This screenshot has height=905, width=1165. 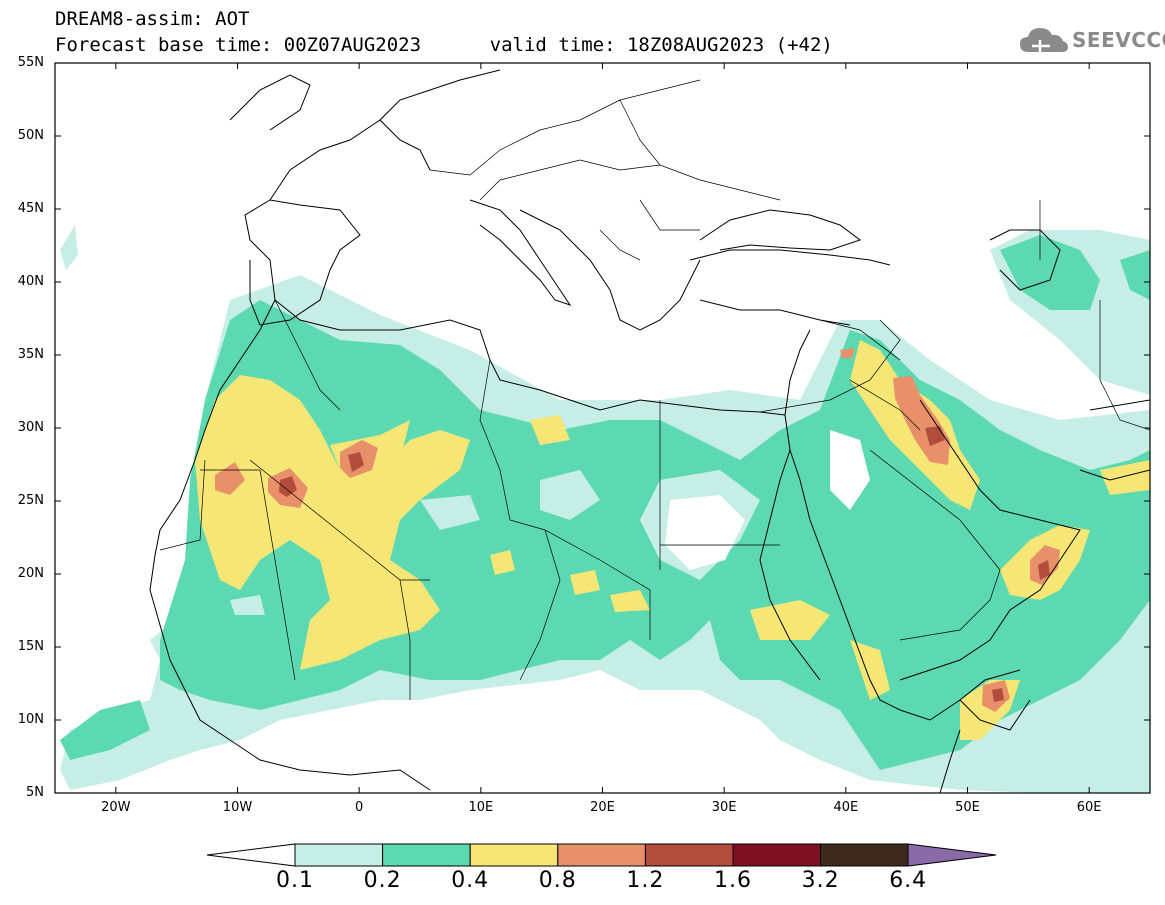 I want to click on colorbar-label: 0.1, so click(x=295, y=880).